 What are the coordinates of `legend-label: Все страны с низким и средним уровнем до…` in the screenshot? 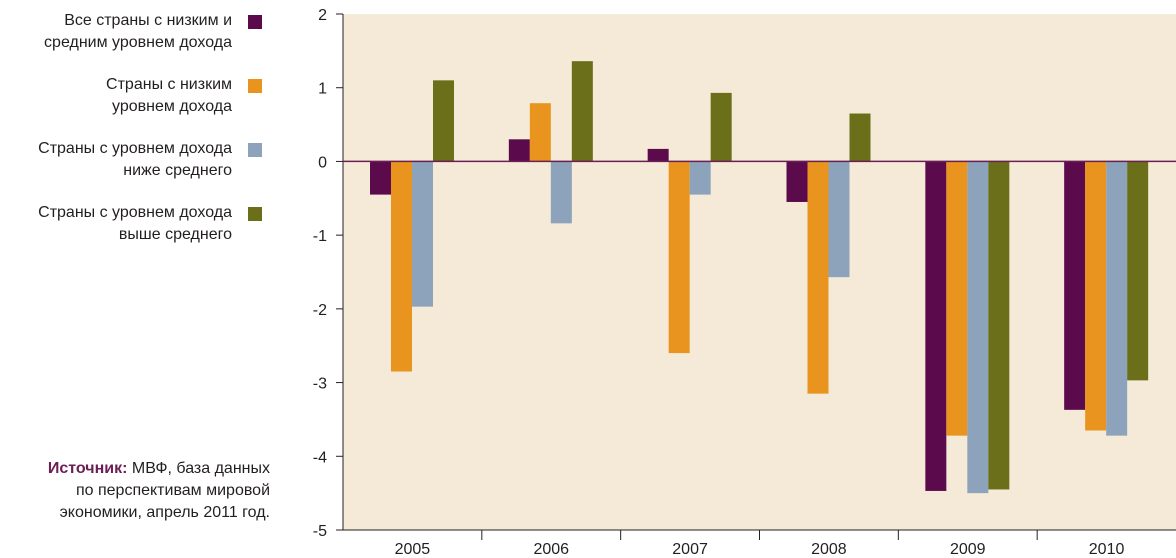 It's located at (138, 31).